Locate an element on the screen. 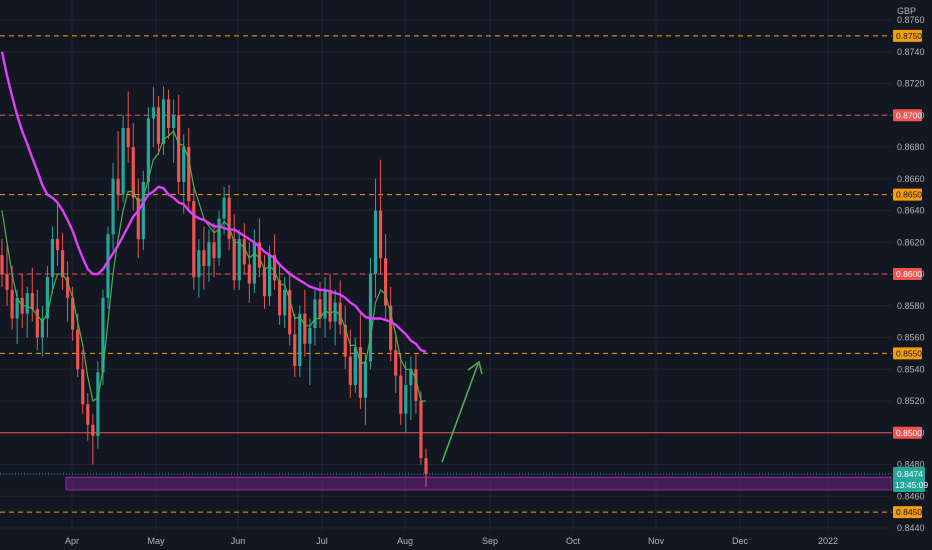  time-axis is located at coordinates (466, 541).